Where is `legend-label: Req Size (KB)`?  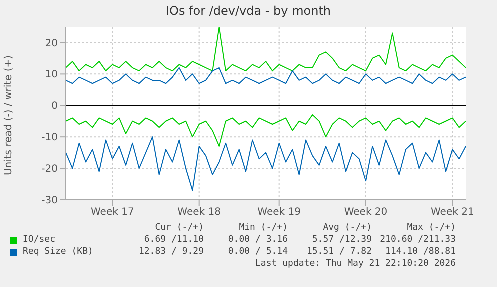 legend-label: Req Size (KB) is located at coordinates (58, 252).